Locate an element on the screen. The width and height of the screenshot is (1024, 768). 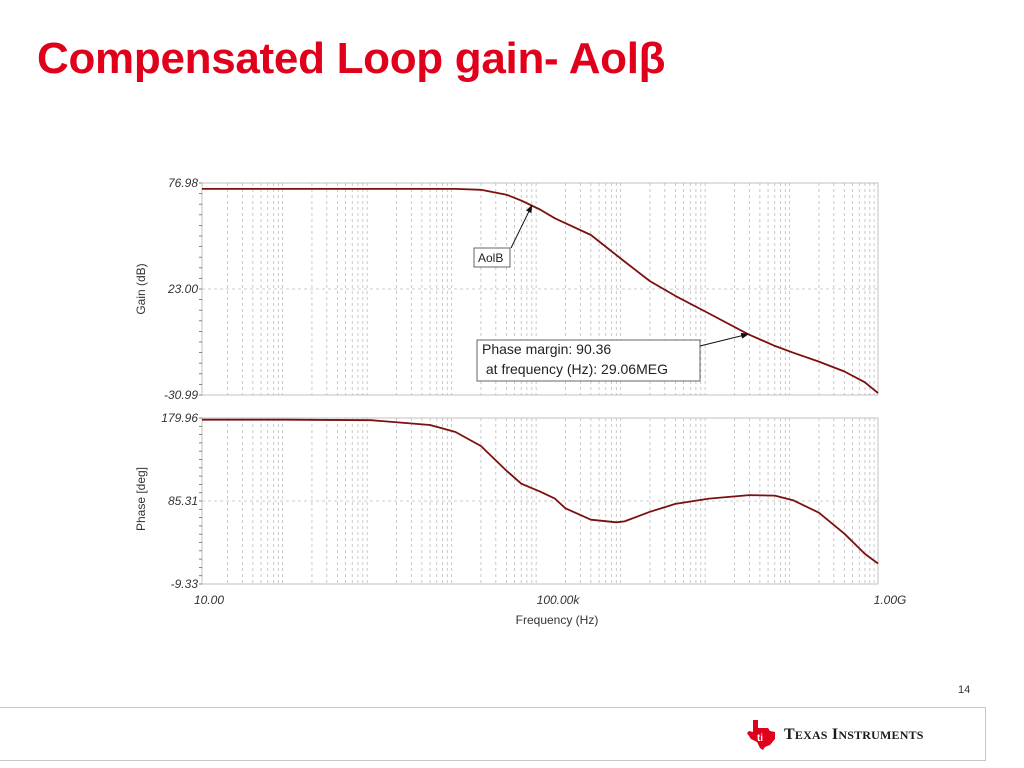
xtick-1g: 1.00G is located at coordinates (890, 600).